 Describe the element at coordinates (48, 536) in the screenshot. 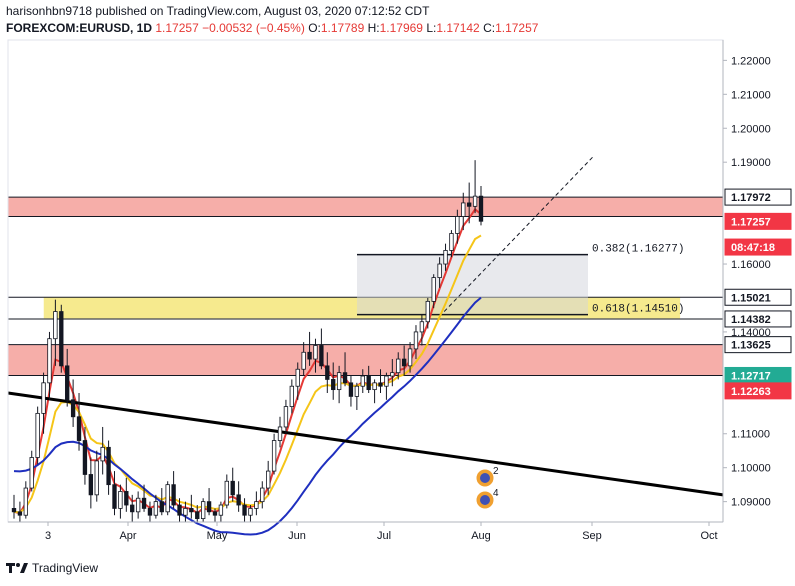

I see `x-tick-label: 3` at that location.